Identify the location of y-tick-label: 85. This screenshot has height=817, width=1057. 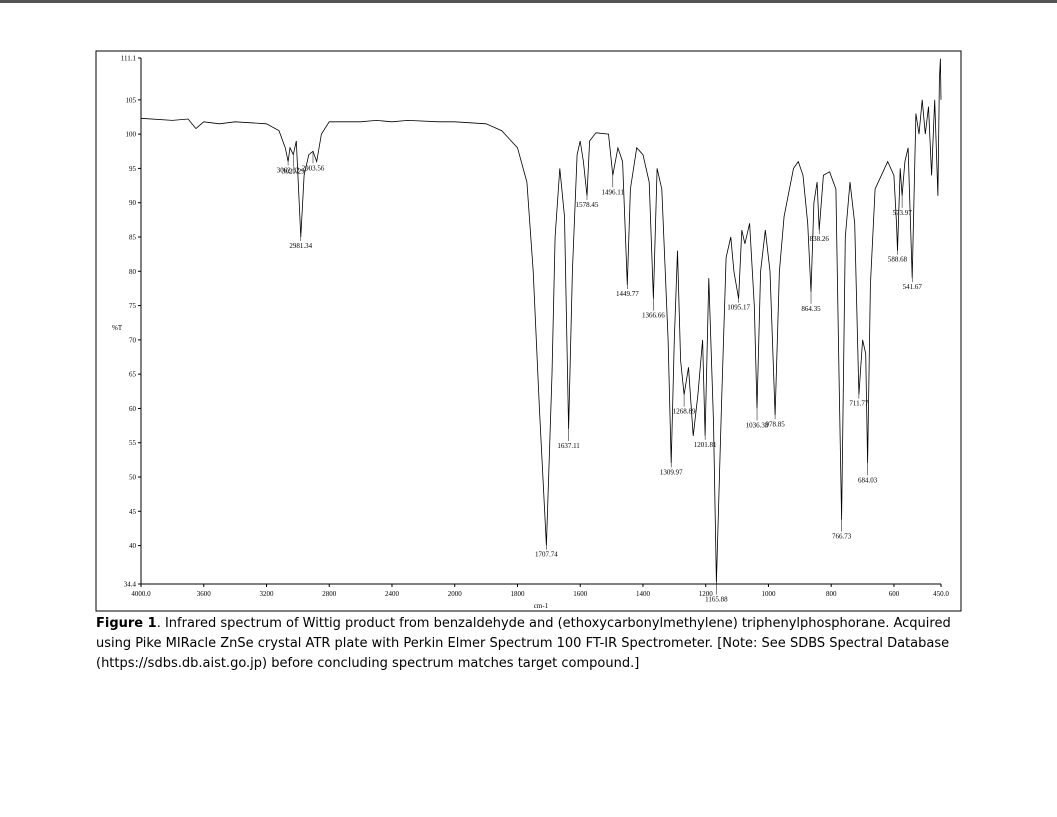
(133, 237).